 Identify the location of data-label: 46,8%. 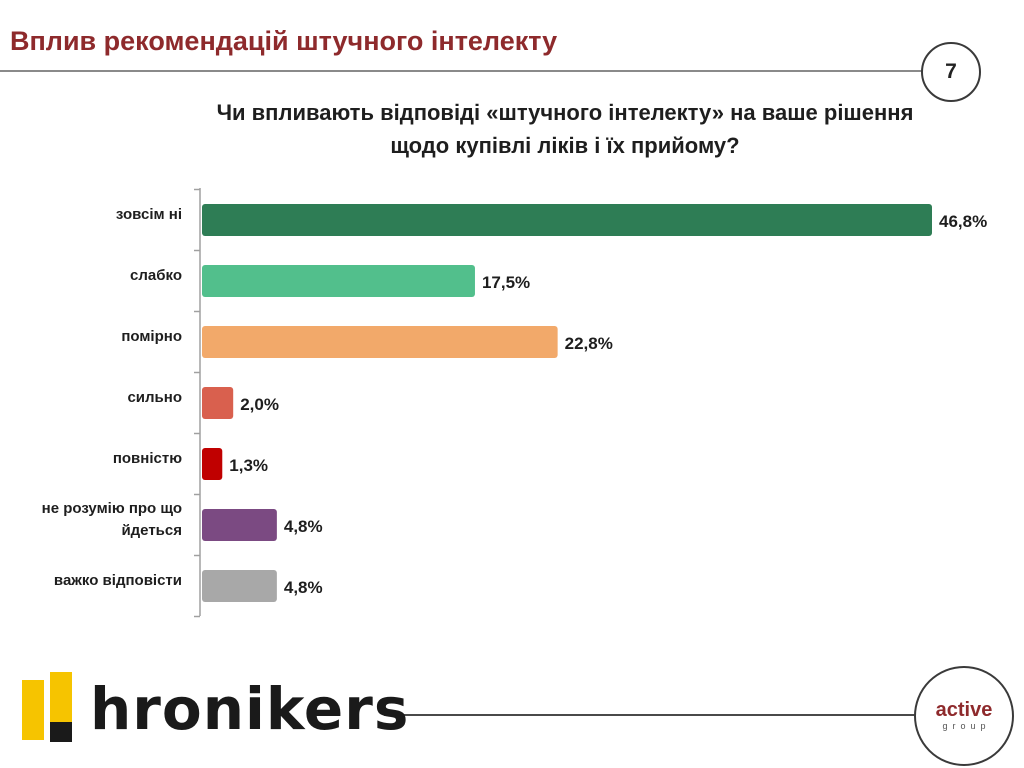
(963, 221).